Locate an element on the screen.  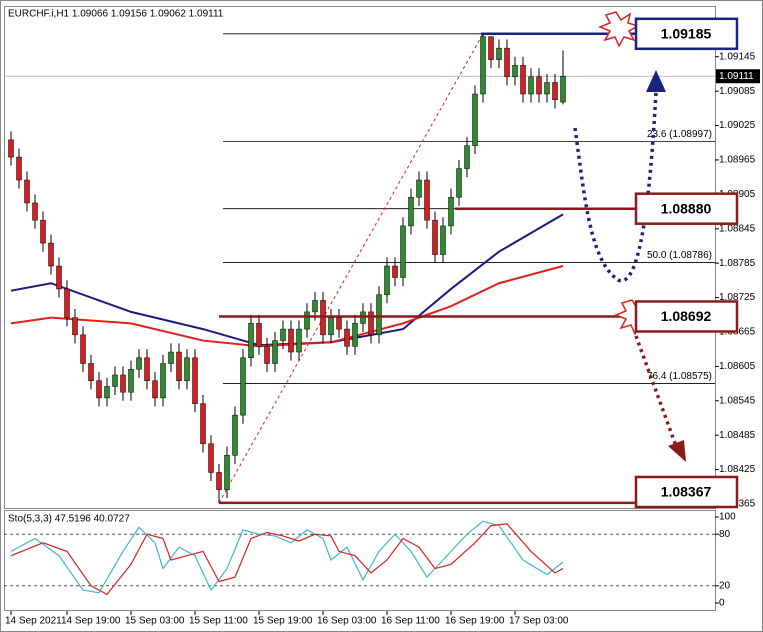
y-tick-label: 100 is located at coordinates (727, 517).